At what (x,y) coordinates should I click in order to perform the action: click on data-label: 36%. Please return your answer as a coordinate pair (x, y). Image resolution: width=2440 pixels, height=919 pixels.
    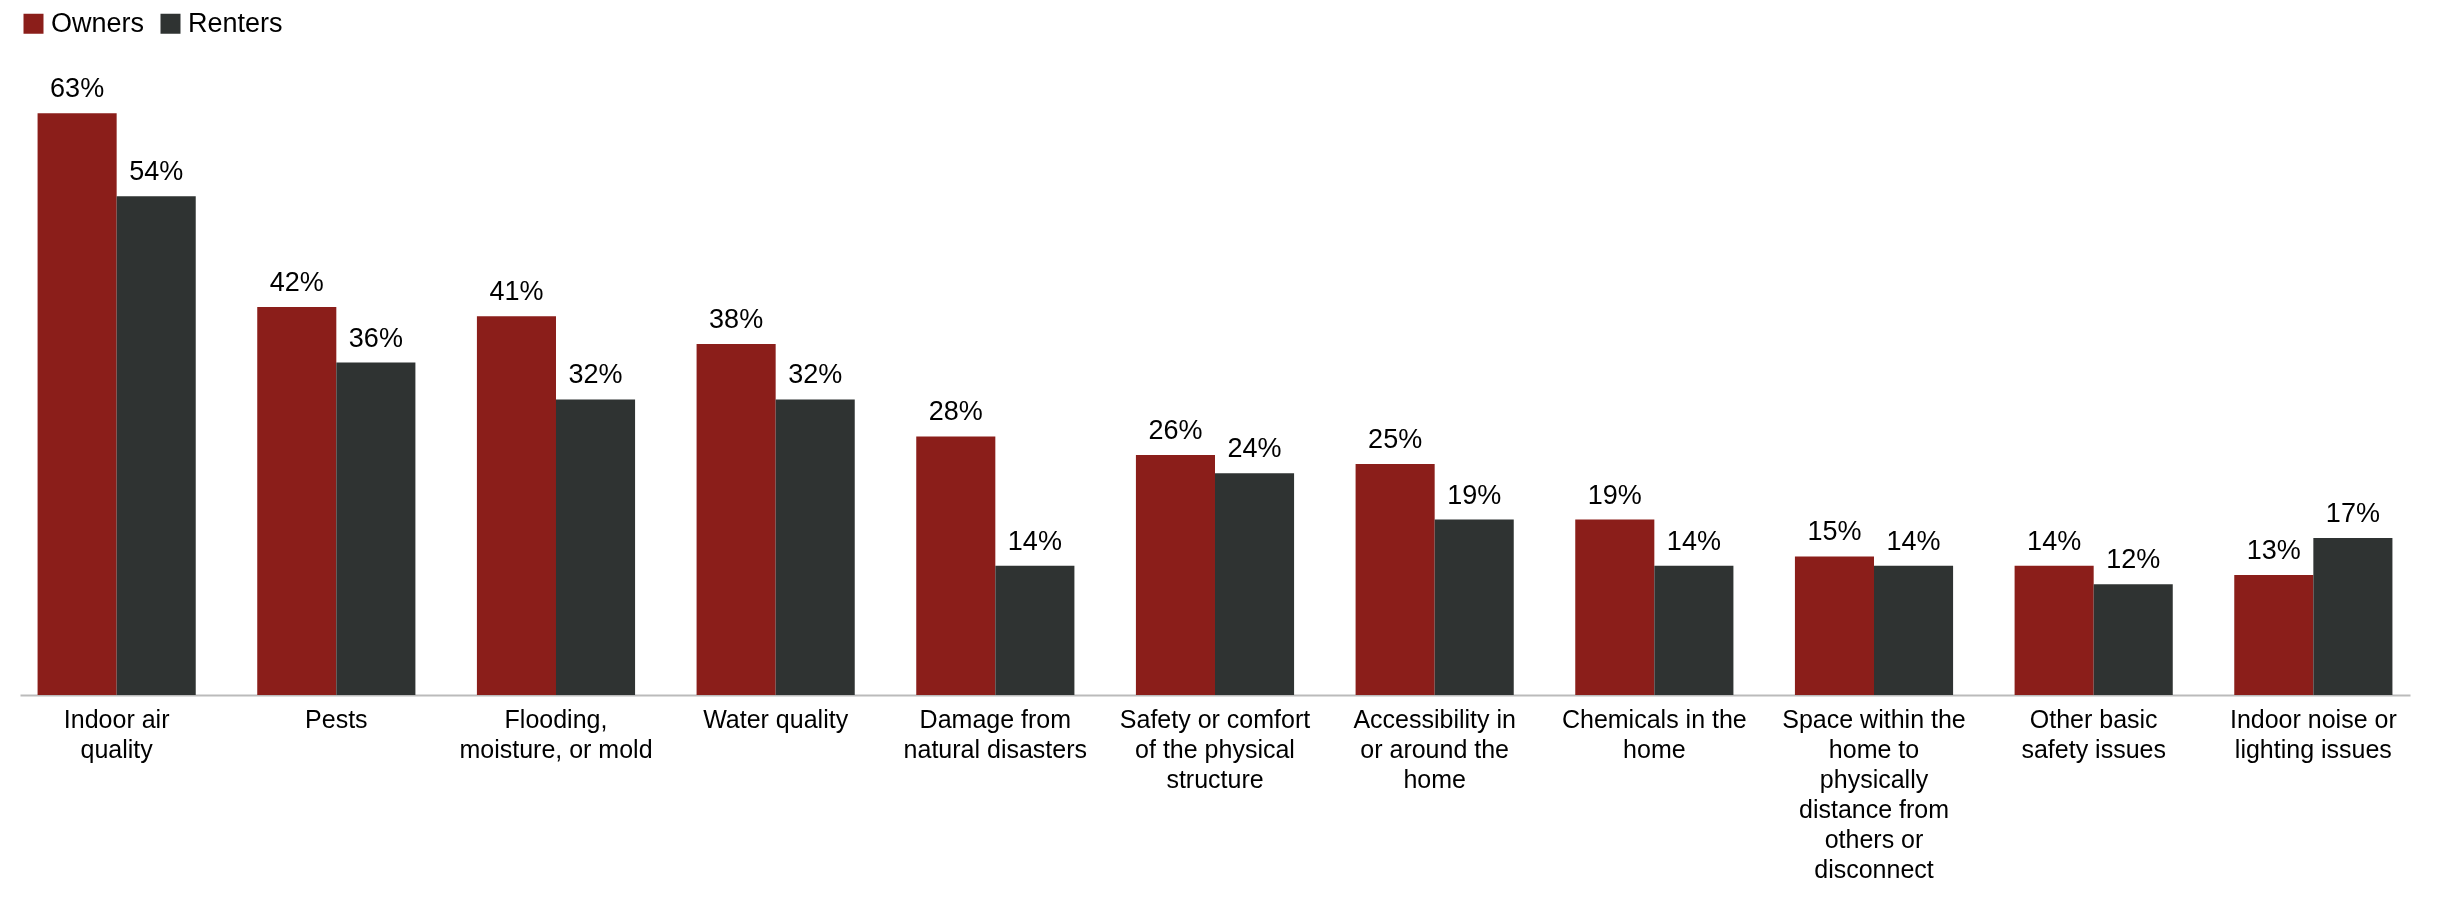
    Looking at the image, I should click on (375, 337).